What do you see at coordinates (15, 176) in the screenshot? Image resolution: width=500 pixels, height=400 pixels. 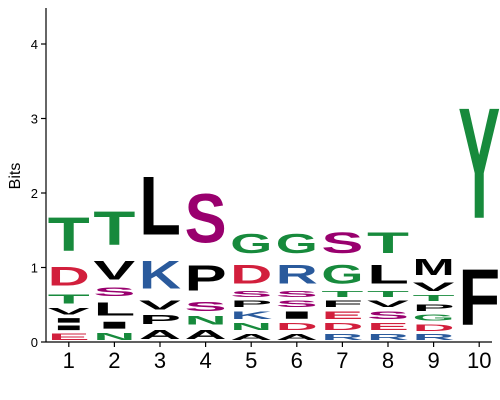 I see `y-axis-label: Bits` at bounding box center [15, 176].